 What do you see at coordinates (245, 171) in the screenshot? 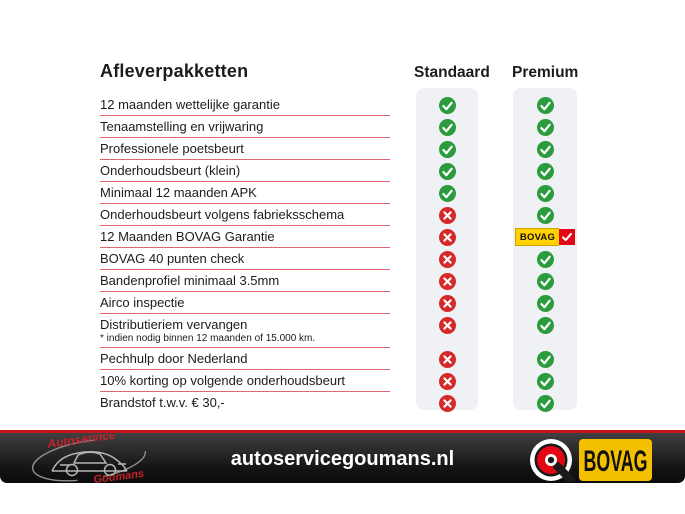
I see `feature-label-cell: Onderhoudsbeurt (klein)` at bounding box center [245, 171].